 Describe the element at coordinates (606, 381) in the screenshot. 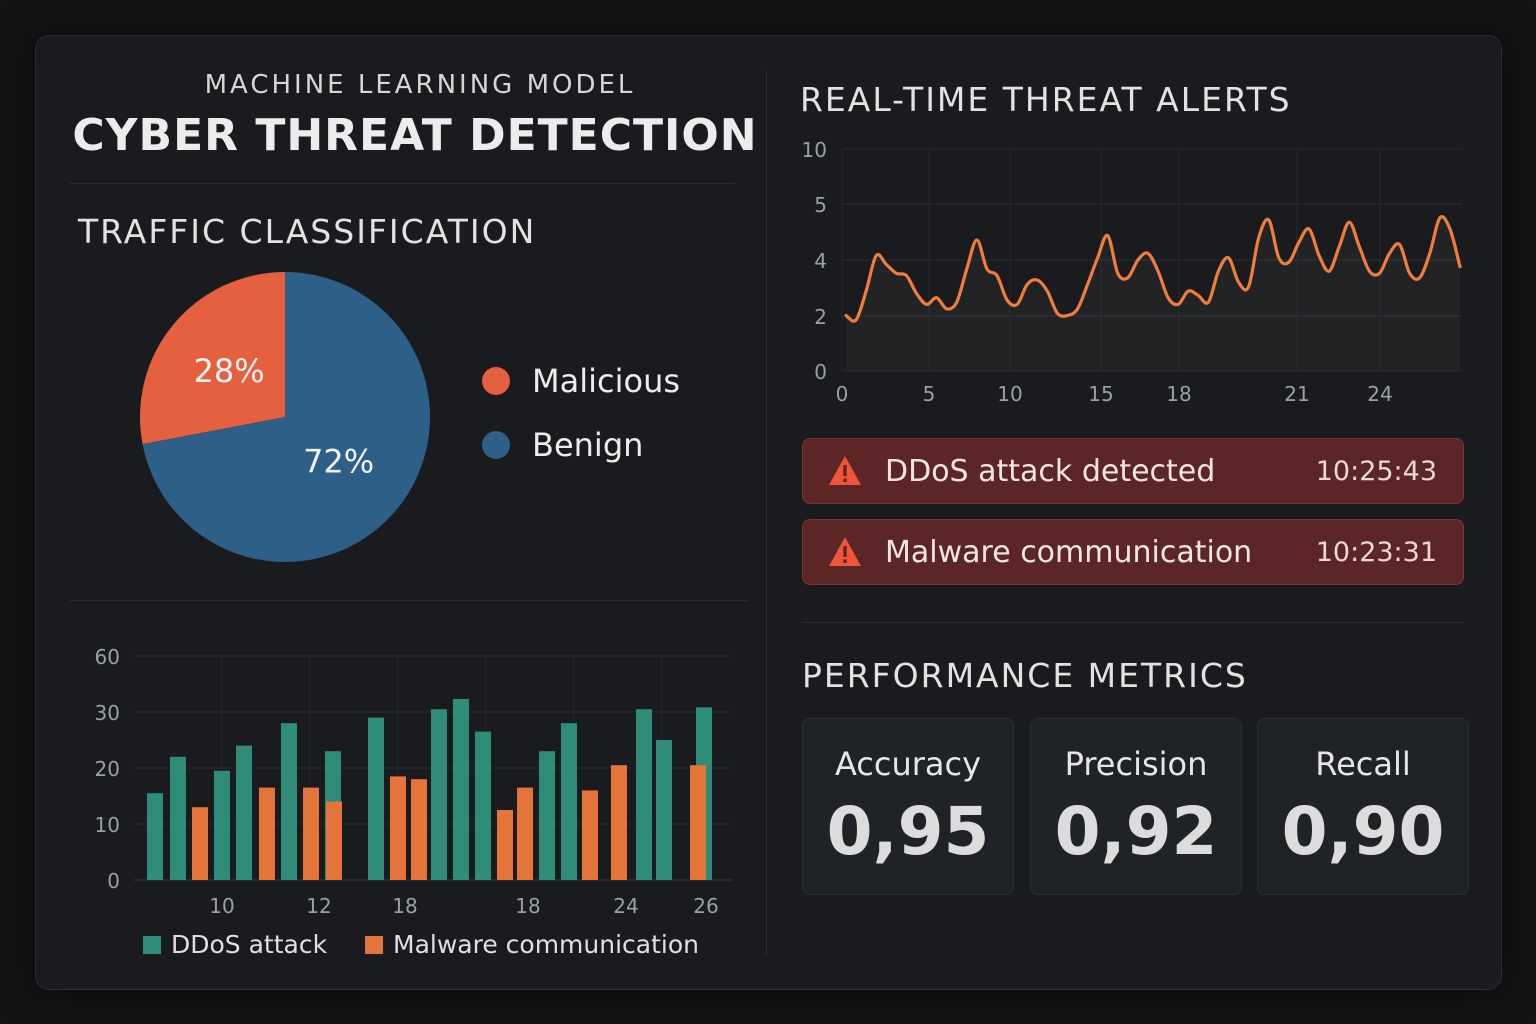

I see `legend-malicious-label: Malicious` at that location.